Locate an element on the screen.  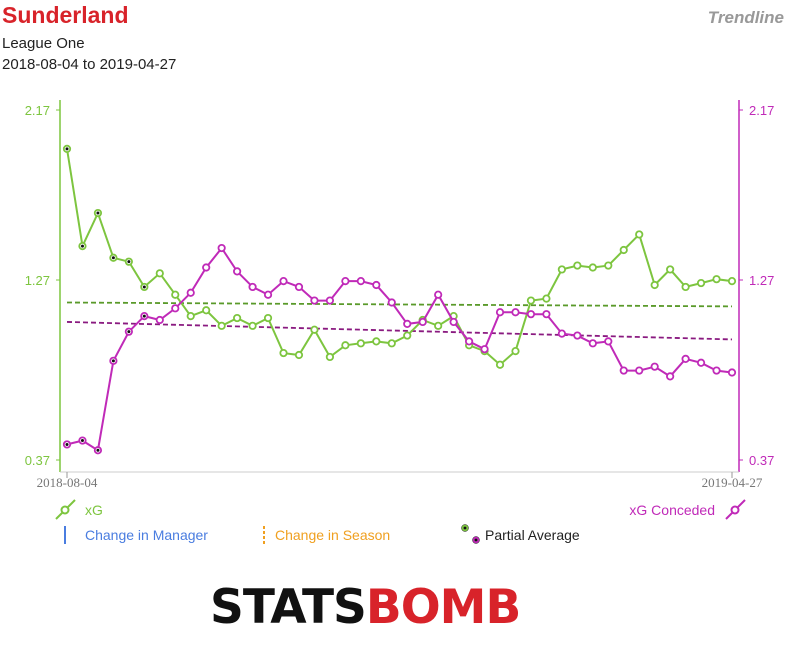
right-tick-label: 0.37 is located at coordinates (761, 460).